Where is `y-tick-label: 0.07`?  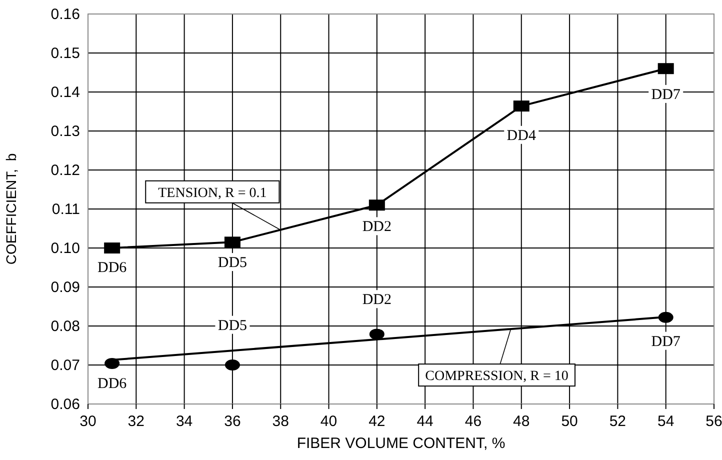
y-tick-label: 0.07 is located at coordinates (65, 365).